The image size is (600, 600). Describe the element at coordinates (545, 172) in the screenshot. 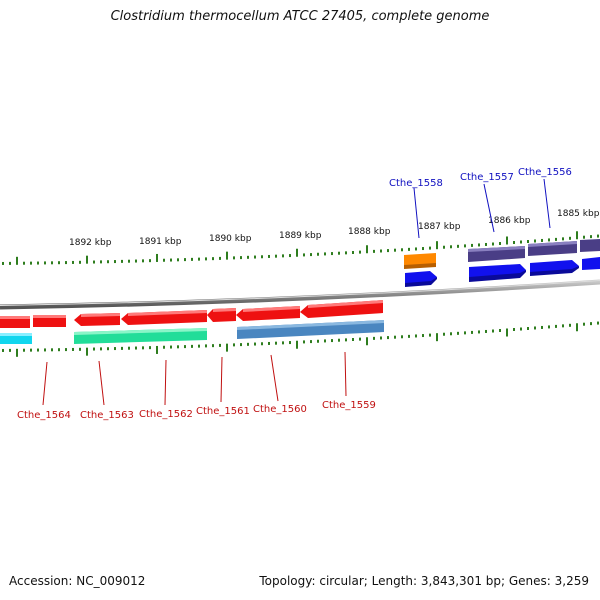

I see `gene-label: Cthe_1556` at that location.